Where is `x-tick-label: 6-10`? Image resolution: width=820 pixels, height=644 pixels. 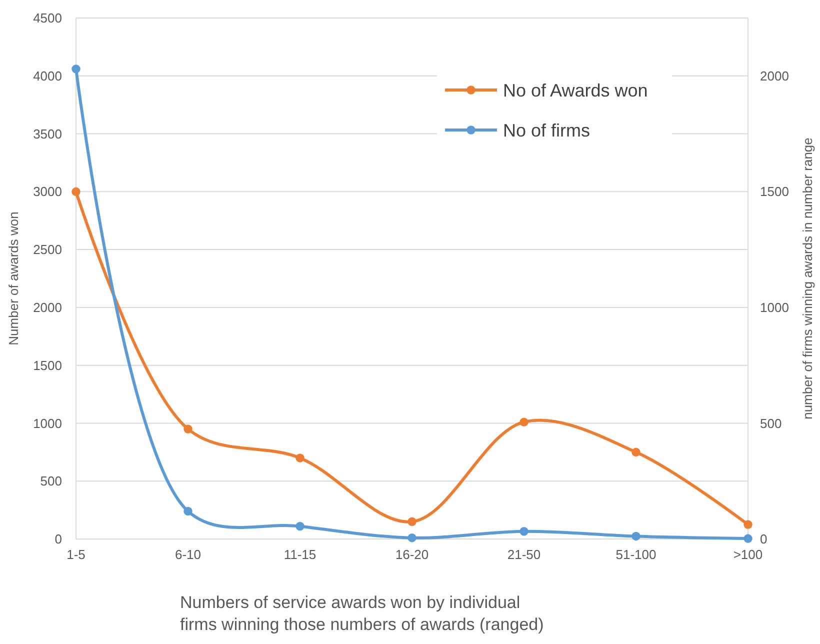 x-tick-label: 6-10 is located at coordinates (188, 554).